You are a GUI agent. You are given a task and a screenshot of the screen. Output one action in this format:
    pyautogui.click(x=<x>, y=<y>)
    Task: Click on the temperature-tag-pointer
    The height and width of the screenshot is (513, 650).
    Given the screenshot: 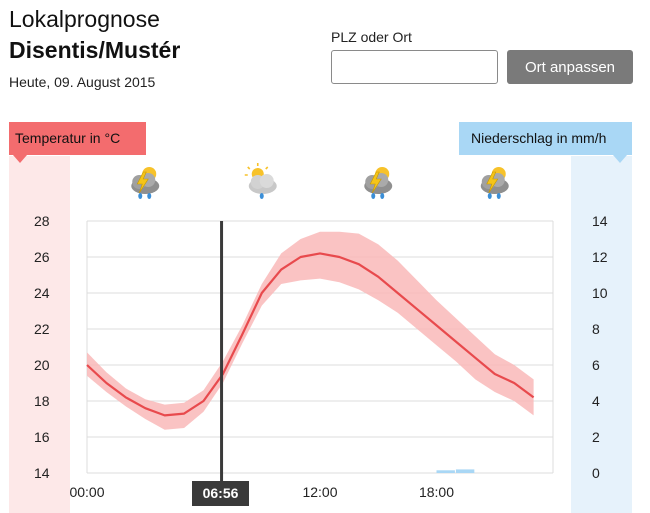 What is the action you would take?
    pyautogui.click(x=20, y=159)
    